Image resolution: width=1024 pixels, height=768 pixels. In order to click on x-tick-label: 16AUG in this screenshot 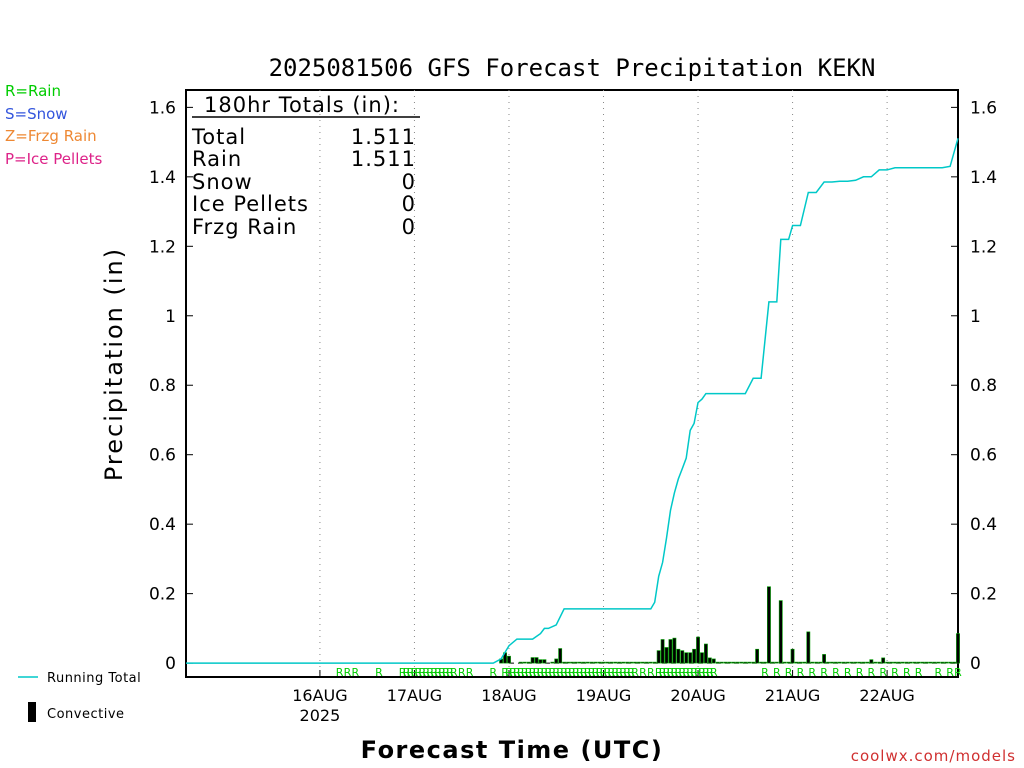, I will do `click(319, 695)`.